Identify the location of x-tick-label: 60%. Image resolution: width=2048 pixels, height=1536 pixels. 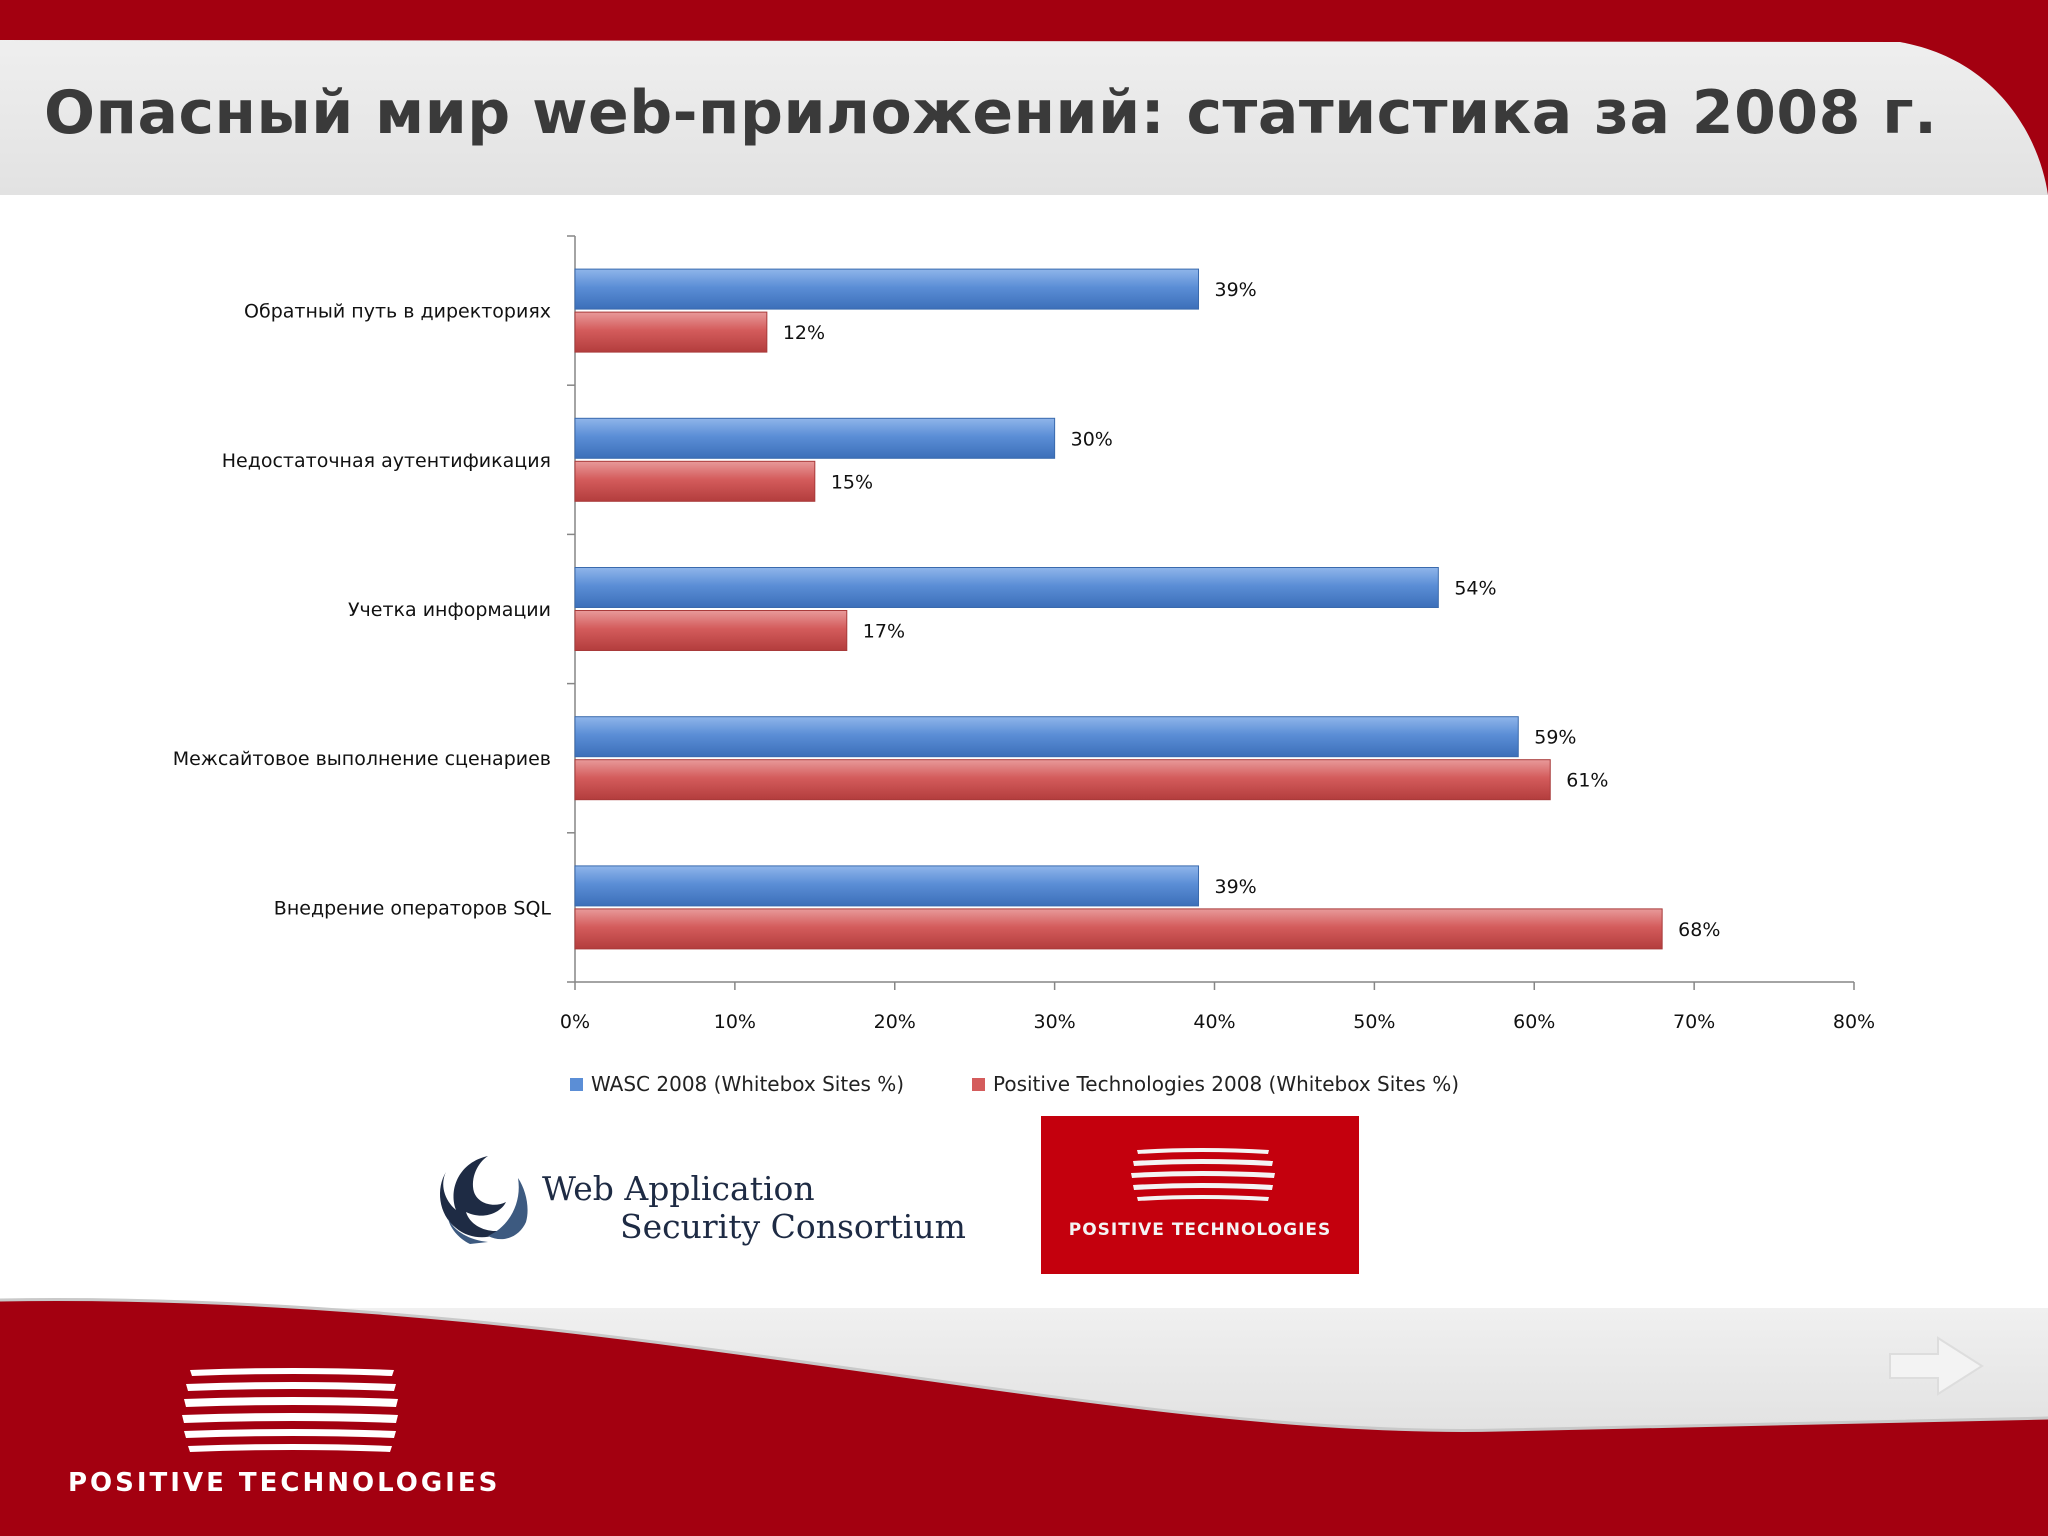
(1534, 1022).